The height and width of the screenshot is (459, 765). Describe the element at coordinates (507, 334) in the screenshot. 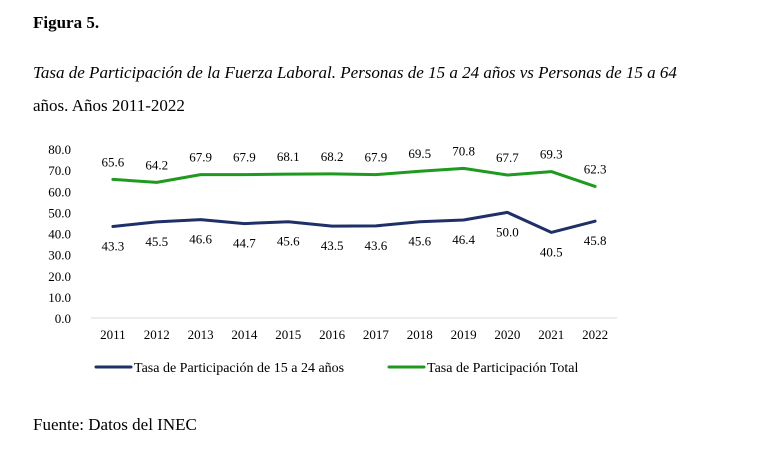

I see `x-tick-label: 2020` at that location.